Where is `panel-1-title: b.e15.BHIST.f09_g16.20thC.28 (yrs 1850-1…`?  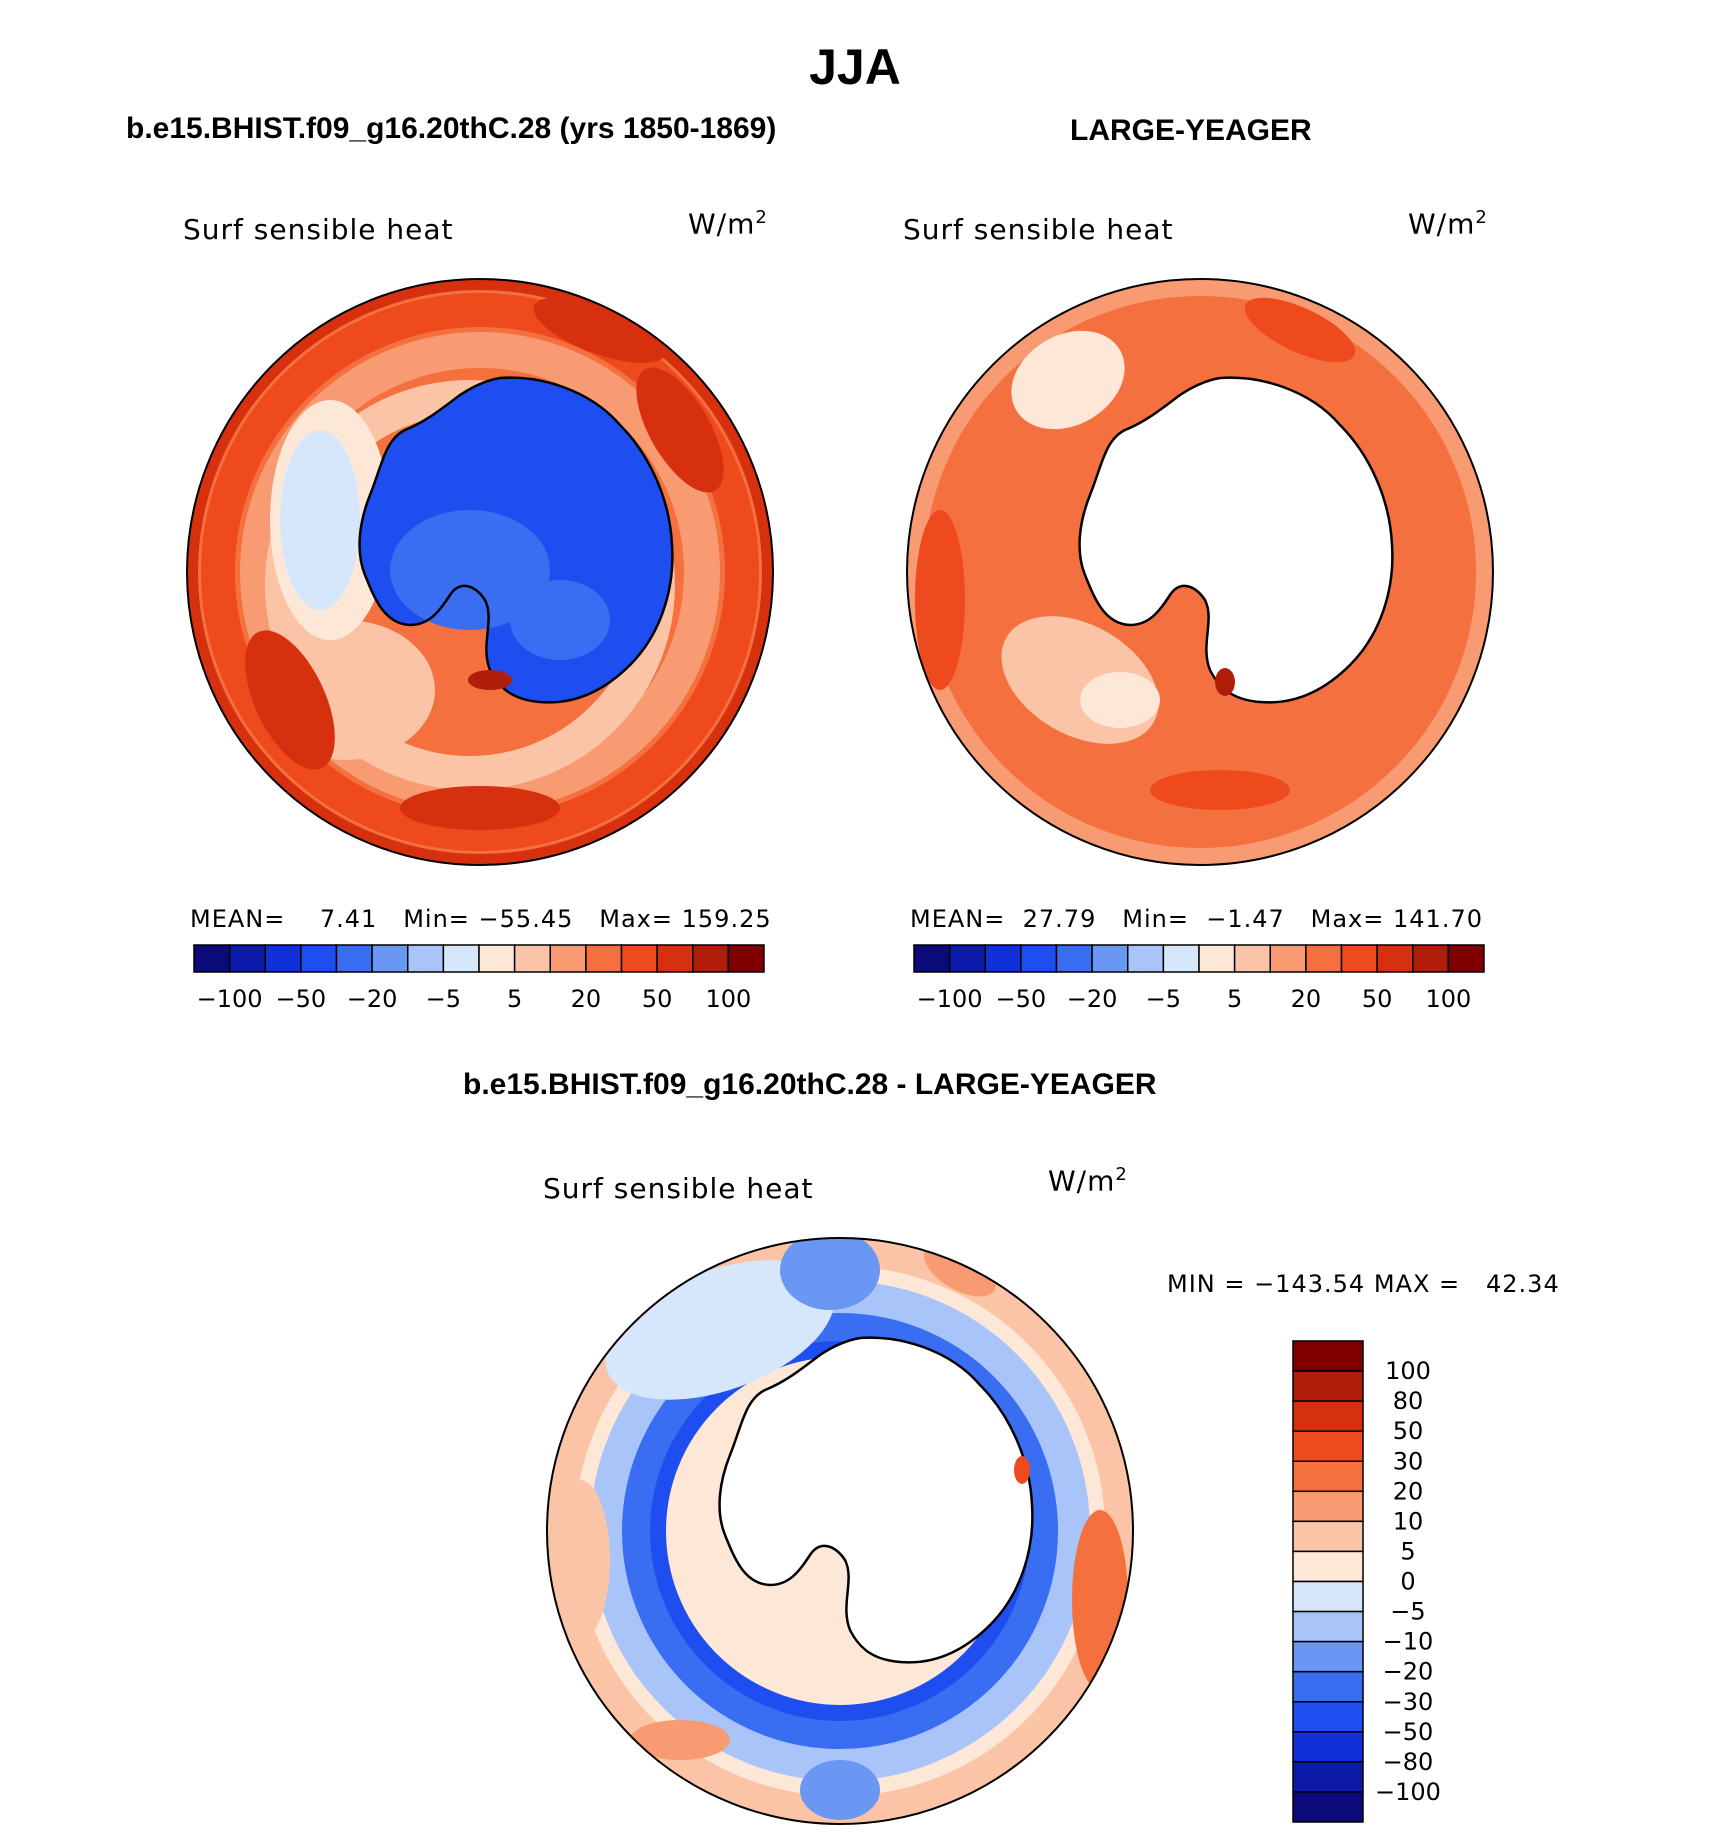 panel-1-title: b.e15.BHIST.f09_g16.20thC.28 (yrs 1850-1… is located at coordinates (451, 128).